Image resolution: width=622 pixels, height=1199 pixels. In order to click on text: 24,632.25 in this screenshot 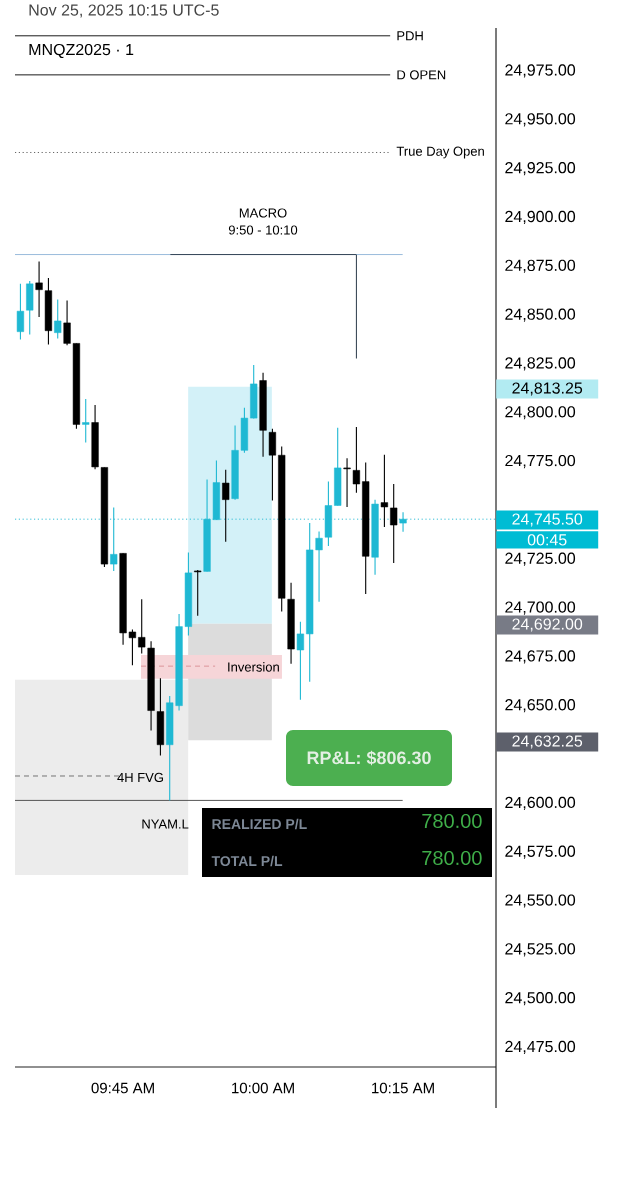, I will do `click(547, 742)`.